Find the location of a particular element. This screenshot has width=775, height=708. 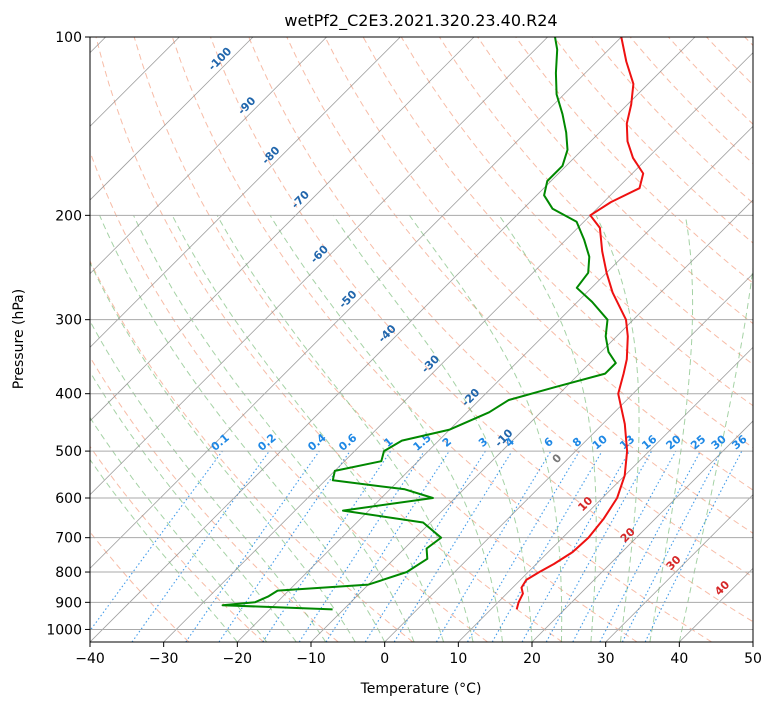

x-tick-label: 50 is located at coordinates (753, 659).